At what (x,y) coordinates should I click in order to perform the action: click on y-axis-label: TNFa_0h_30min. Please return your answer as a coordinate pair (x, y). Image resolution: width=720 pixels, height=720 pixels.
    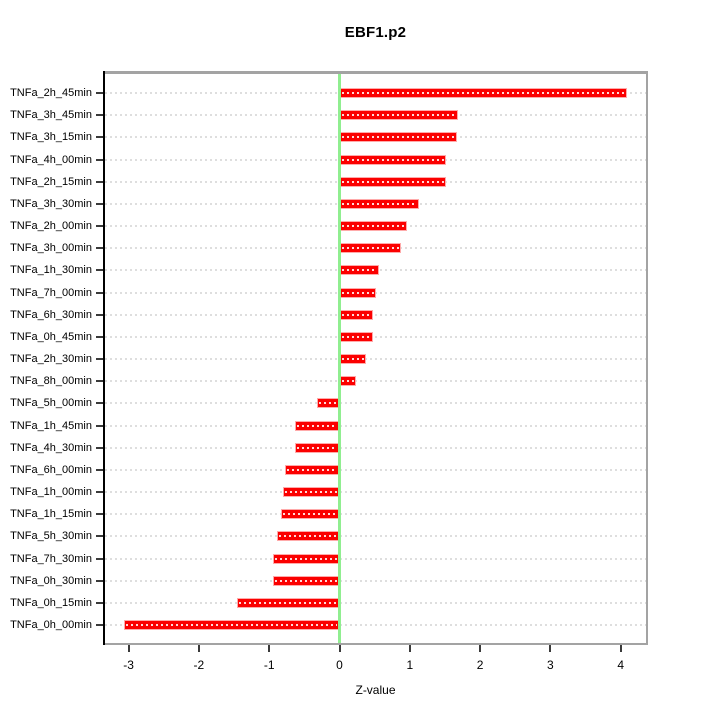
    Looking at the image, I should click on (51, 580).